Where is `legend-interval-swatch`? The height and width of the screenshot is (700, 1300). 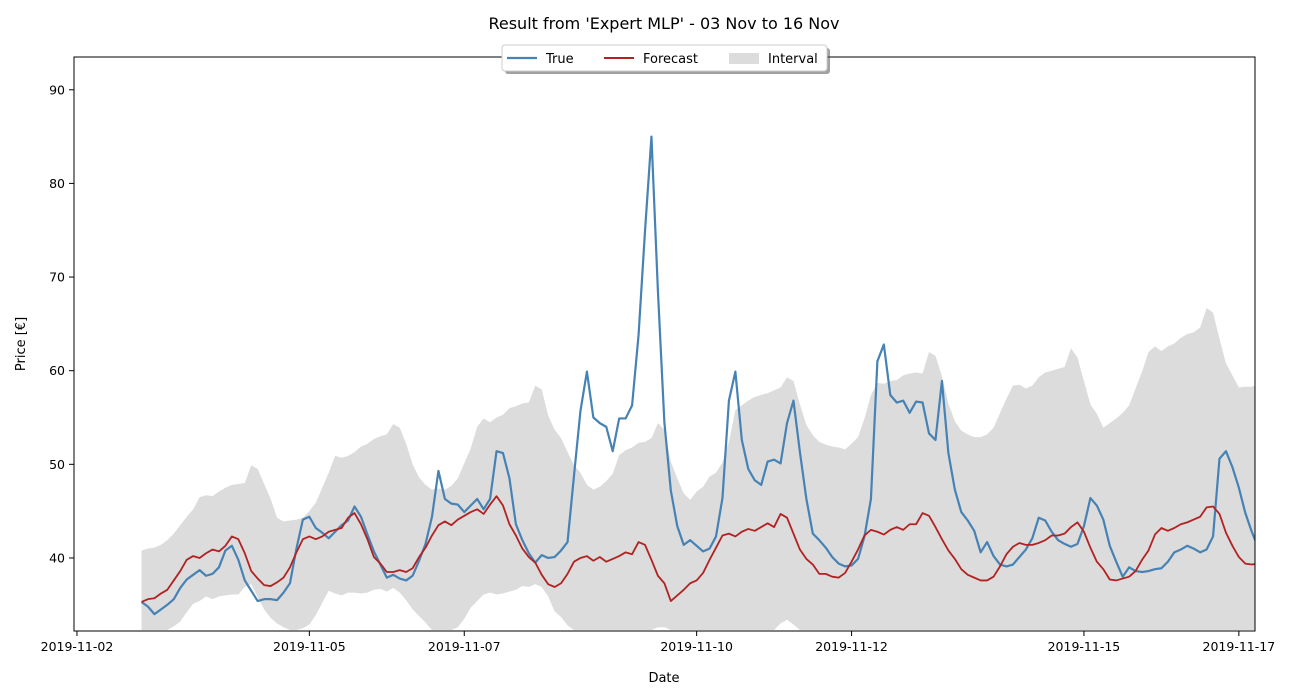 legend-interval-swatch is located at coordinates (744, 58).